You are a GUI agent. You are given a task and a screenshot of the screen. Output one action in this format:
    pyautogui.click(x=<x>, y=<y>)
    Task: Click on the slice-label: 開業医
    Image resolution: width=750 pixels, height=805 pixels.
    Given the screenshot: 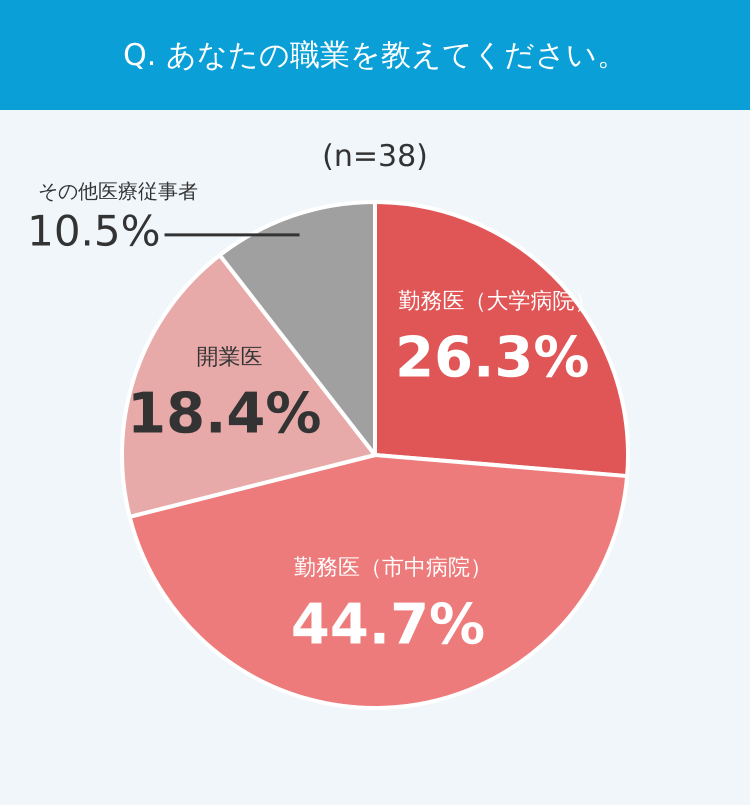 What is the action you would take?
    pyautogui.click(x=229, y=357)
    